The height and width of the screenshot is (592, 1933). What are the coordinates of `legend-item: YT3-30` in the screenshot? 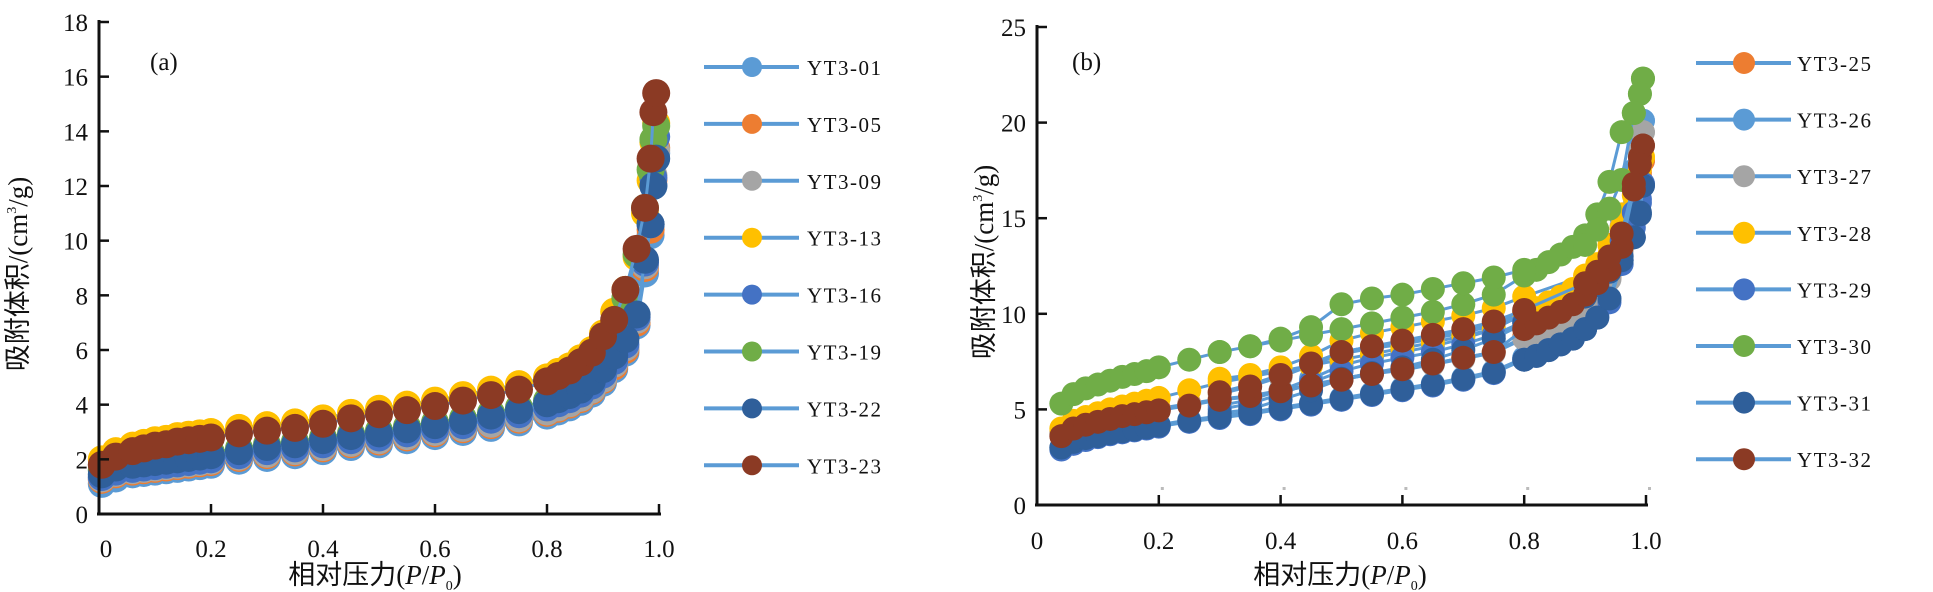 It's located at (1783, 347).